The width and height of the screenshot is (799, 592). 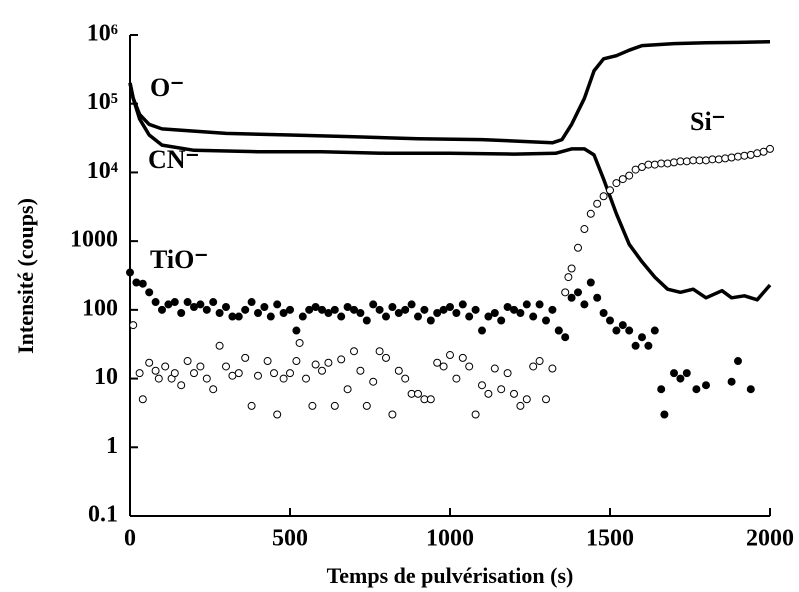 What do you see at coordinates (610, 539) in the screenshot?
I see `x-tick-label: 1500` at bounding box center [610, 539].